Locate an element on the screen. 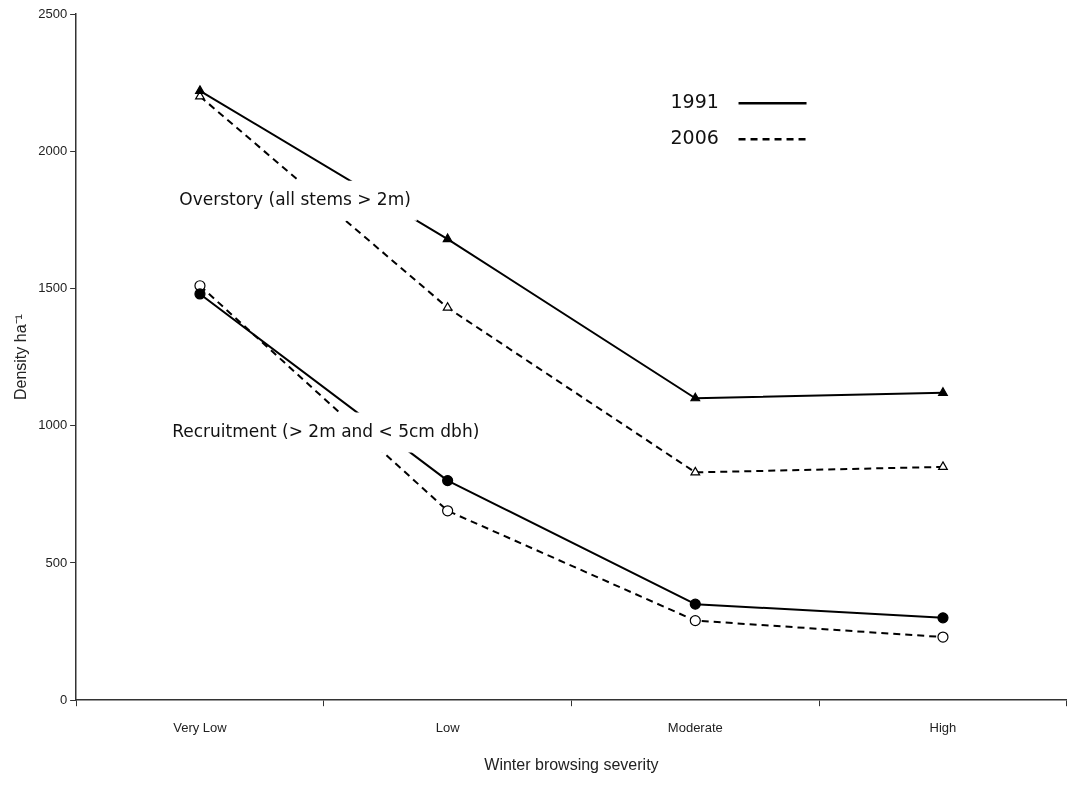 The width and height of the screenshot is (1073, 787). x-tick-label: High is located at coordinates (943, 727).